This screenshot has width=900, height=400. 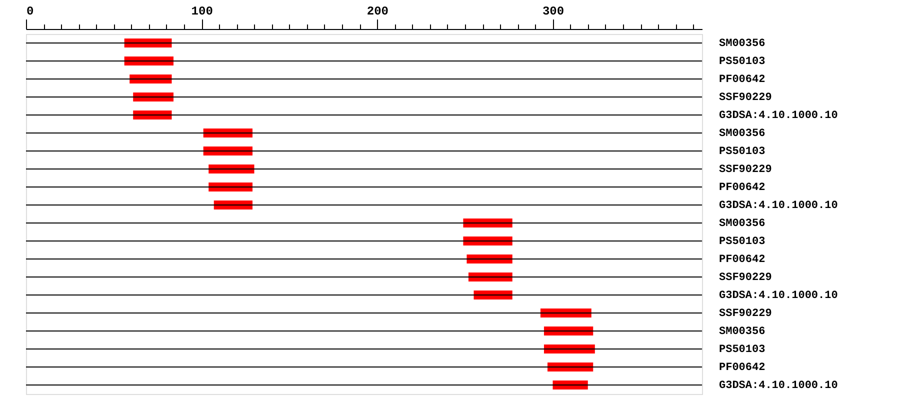 What do you see at coordinates (202, 11) in the screenshot?
I see `x-tick-label: 100` at bounding box center [202, 11].